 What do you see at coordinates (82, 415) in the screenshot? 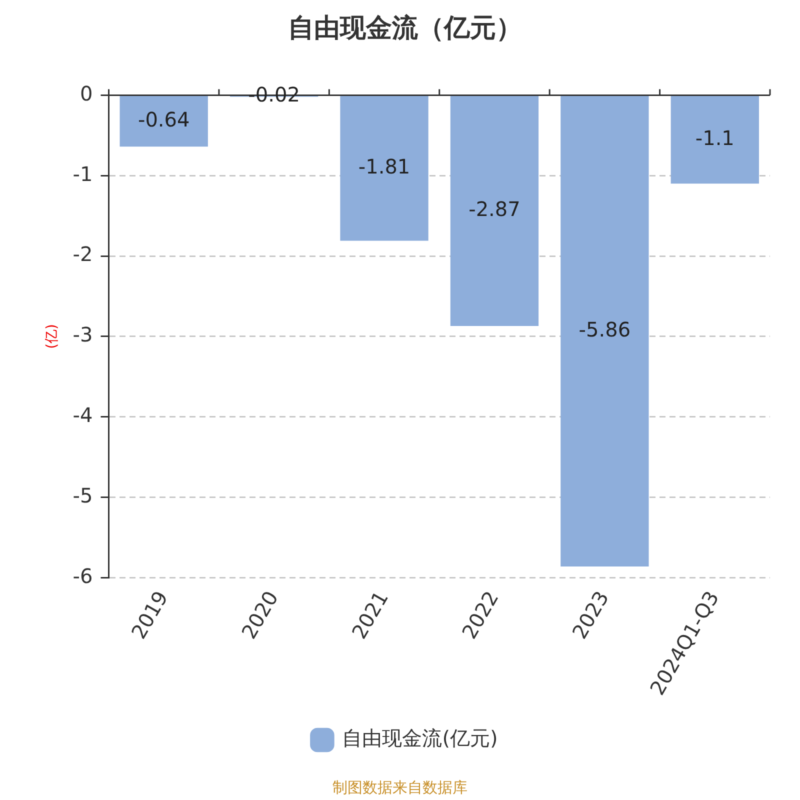
I see `y-tick-label: -4` at bounding box center [82, 415].